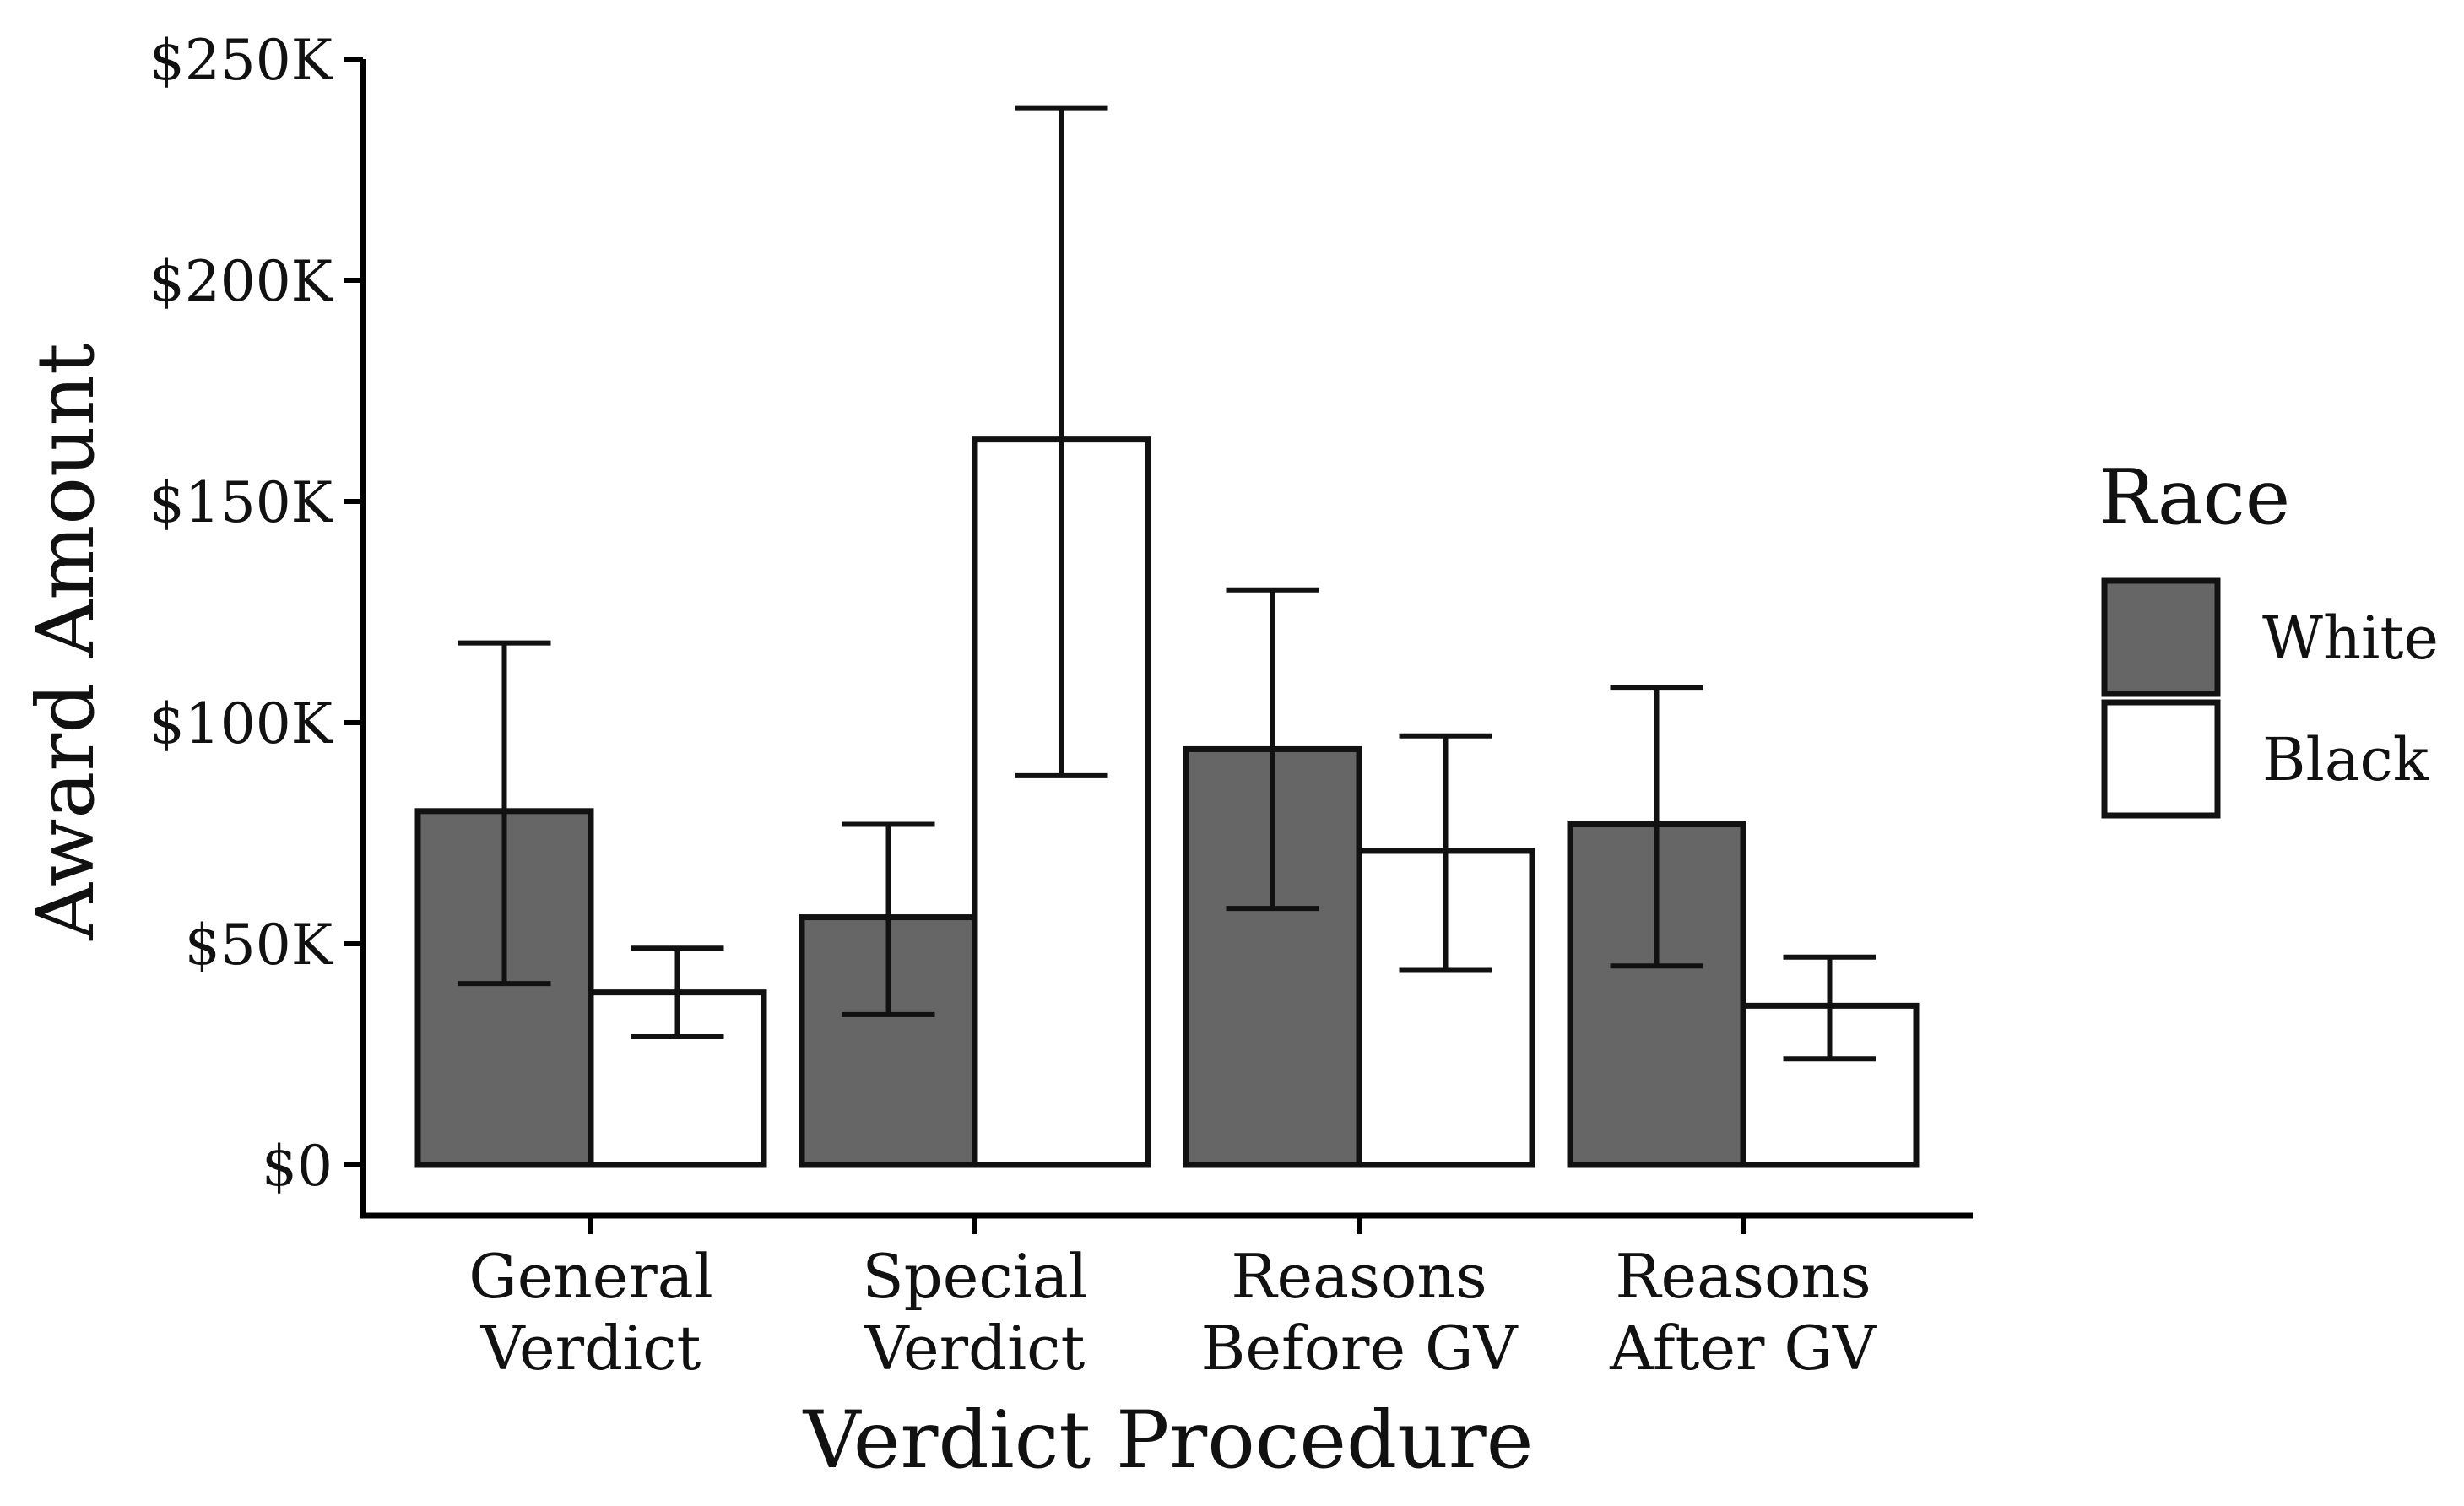 The height and width of the screenshot is (1506, 2464). What do you see at coordinates (1743, 1349) in the screenshot?
I see `x-tick-label-line2: After GV` at bounding box center [1743, 1349].